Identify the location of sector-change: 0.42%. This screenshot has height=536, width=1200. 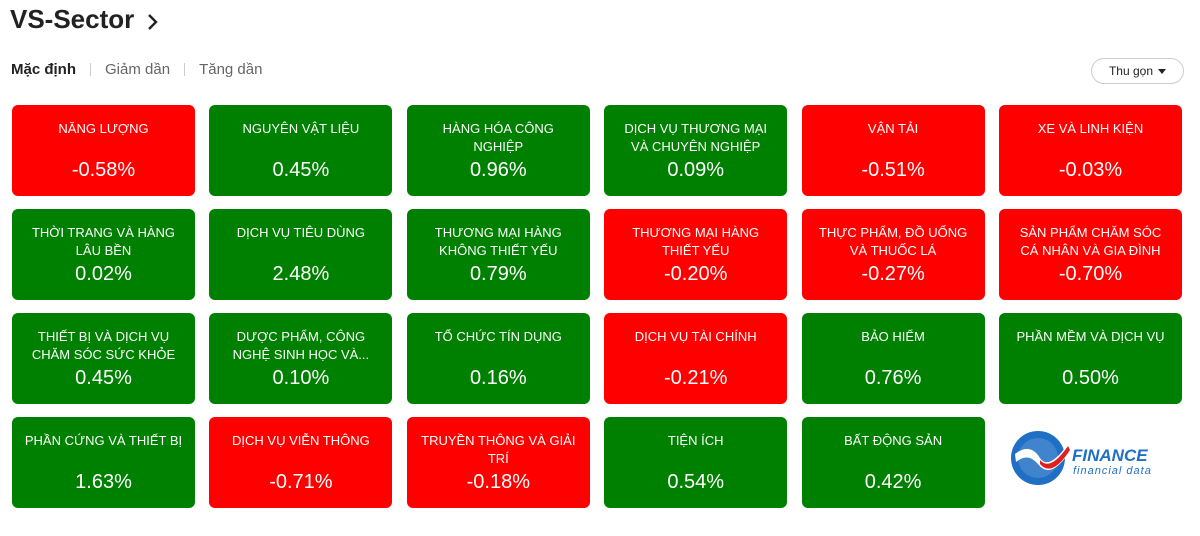
(893, 482).